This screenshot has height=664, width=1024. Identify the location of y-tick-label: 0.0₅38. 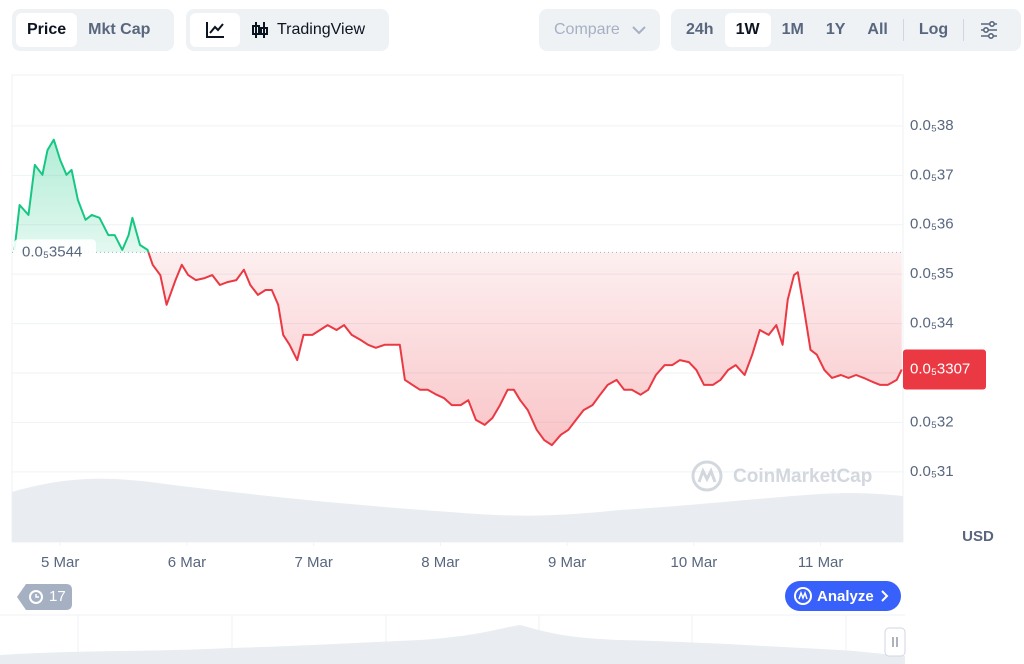
(932, 125).